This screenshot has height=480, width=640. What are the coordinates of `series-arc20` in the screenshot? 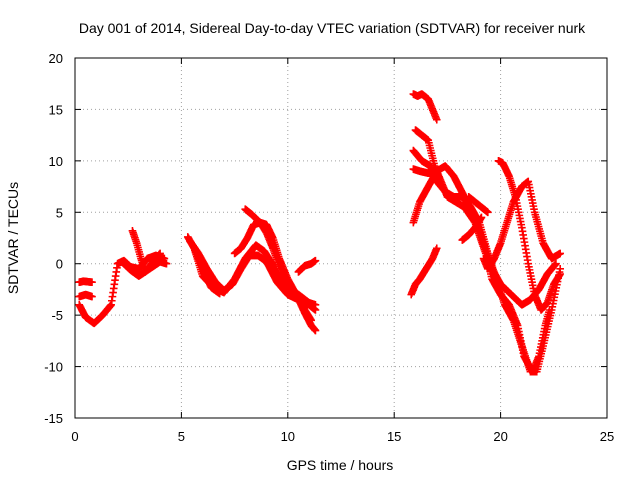 It's located at (521, 225).